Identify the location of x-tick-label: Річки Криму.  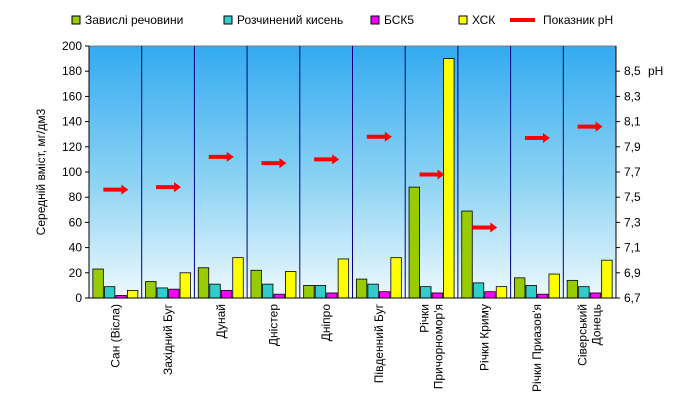
(484, 337).